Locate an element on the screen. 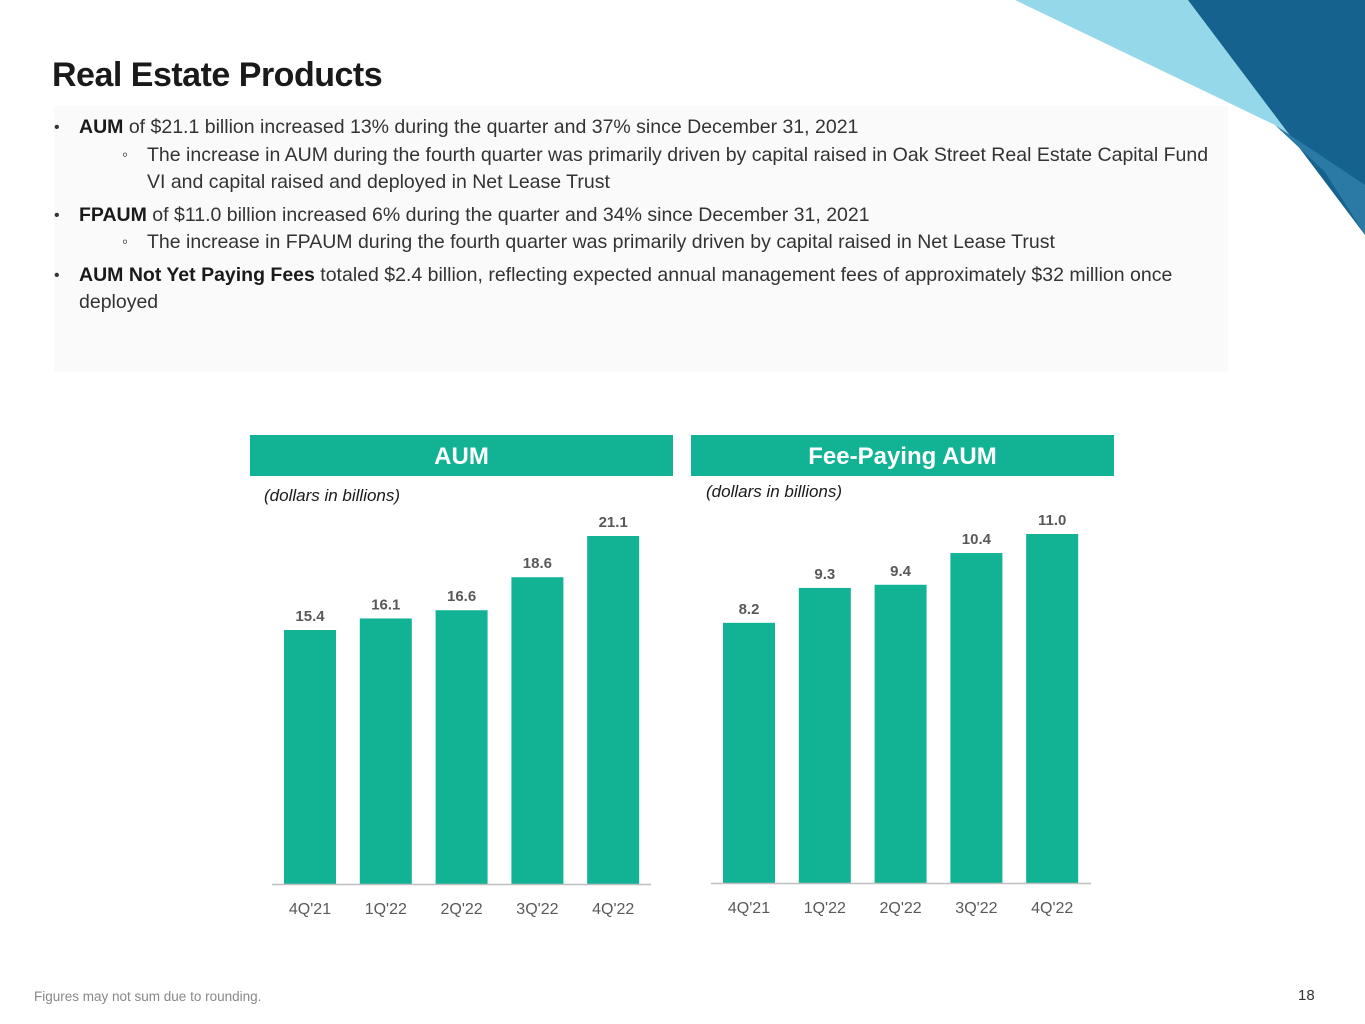 The width and height of the screenshot is (1365, 1024). fpaum-tick-label: 4Q'22 is located at coordinates (1052, 908).